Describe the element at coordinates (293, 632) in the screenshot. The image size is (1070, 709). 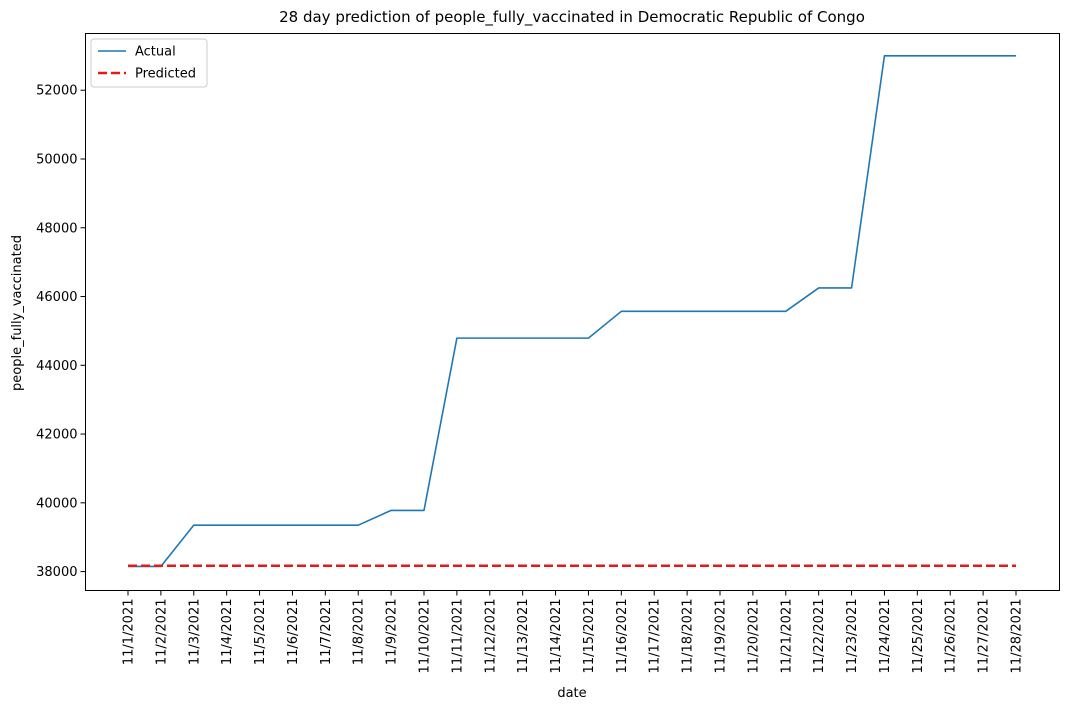
I see `x-tick-label: 11/6/2021` at that location.